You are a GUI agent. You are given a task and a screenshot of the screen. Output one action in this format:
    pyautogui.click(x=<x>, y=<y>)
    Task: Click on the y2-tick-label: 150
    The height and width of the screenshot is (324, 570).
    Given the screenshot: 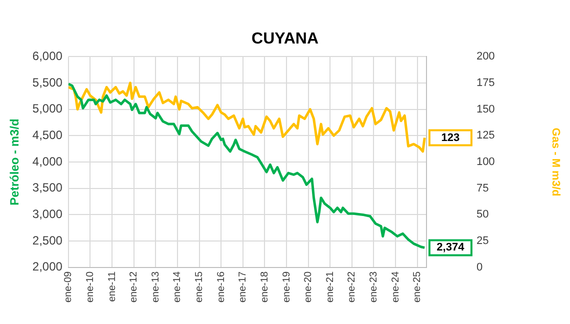 What is the action you would take?
    pyautogui.click(x=485, y=109)
    